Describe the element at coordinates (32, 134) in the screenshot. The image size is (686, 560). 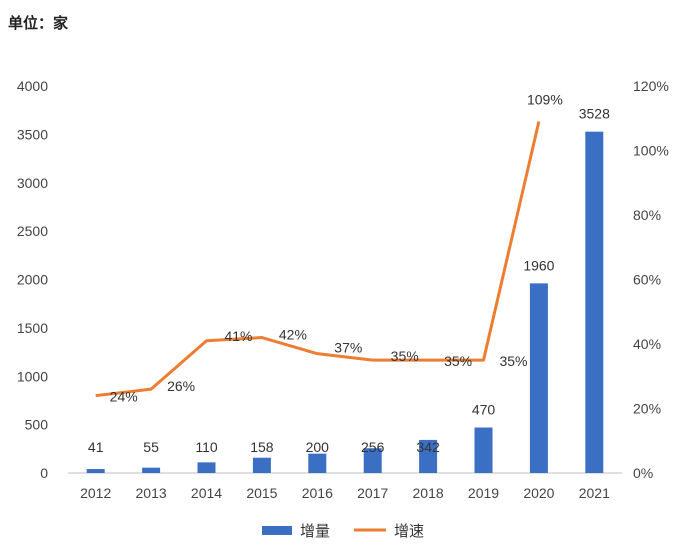
I see `y-left-tick-label: 3500` at that location.